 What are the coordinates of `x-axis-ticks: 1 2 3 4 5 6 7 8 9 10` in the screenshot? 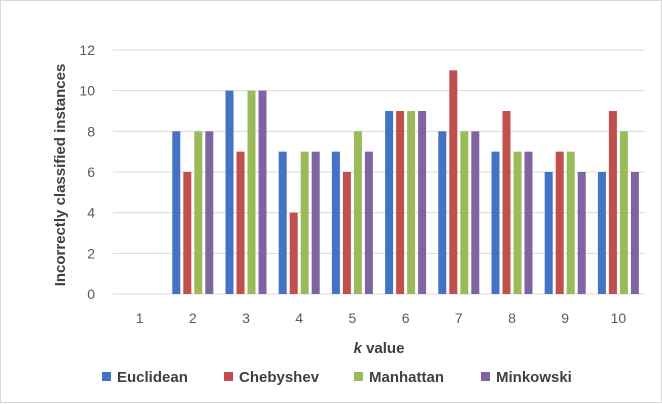 It's located at (381, 318).